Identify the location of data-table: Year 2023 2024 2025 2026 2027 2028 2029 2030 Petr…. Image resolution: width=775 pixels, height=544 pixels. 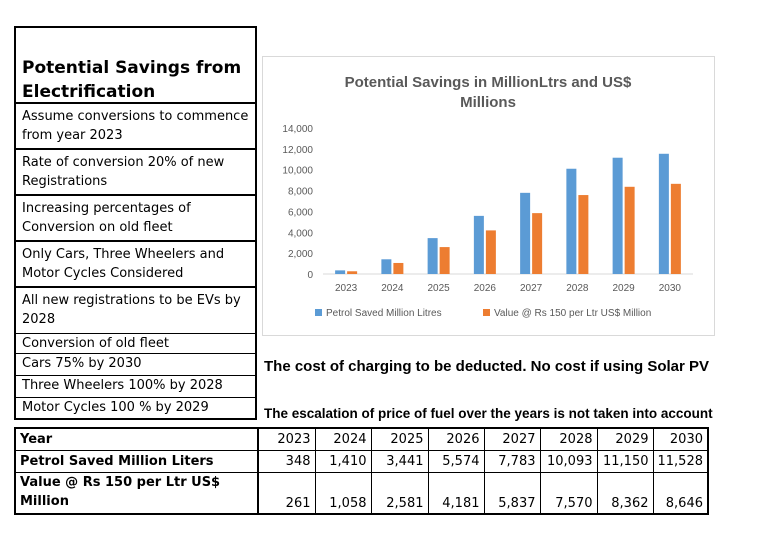
(361, 471).